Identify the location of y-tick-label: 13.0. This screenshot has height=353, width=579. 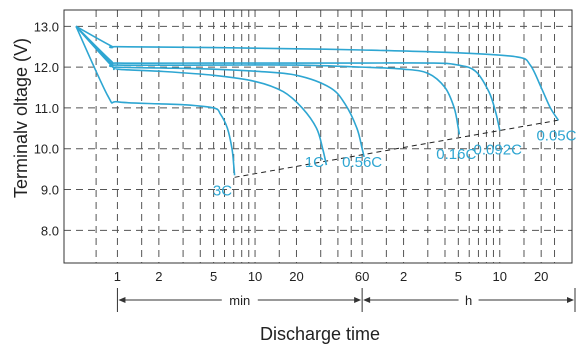
(46, 26).